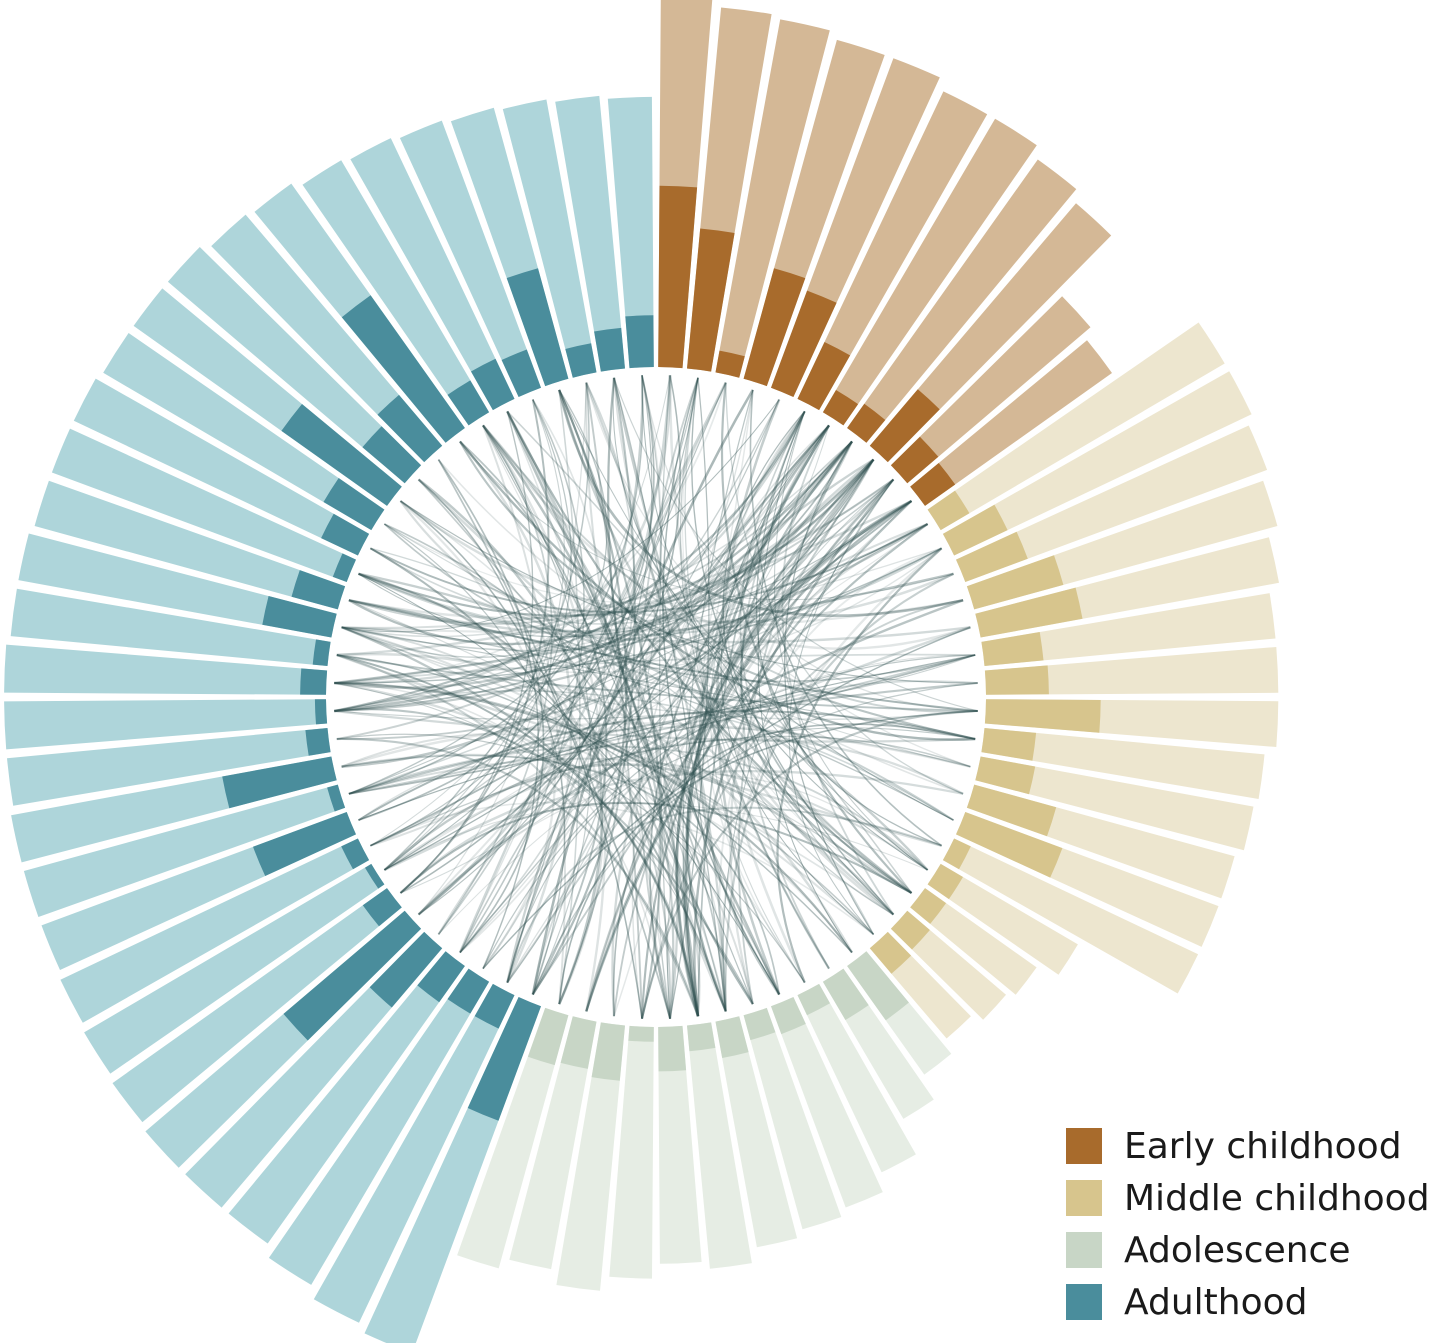 This screenshot has width=1456, height=1343. Describe the element at coordinates (1084, 1198) in the screenshot. I see `legend-swatch` at that location.